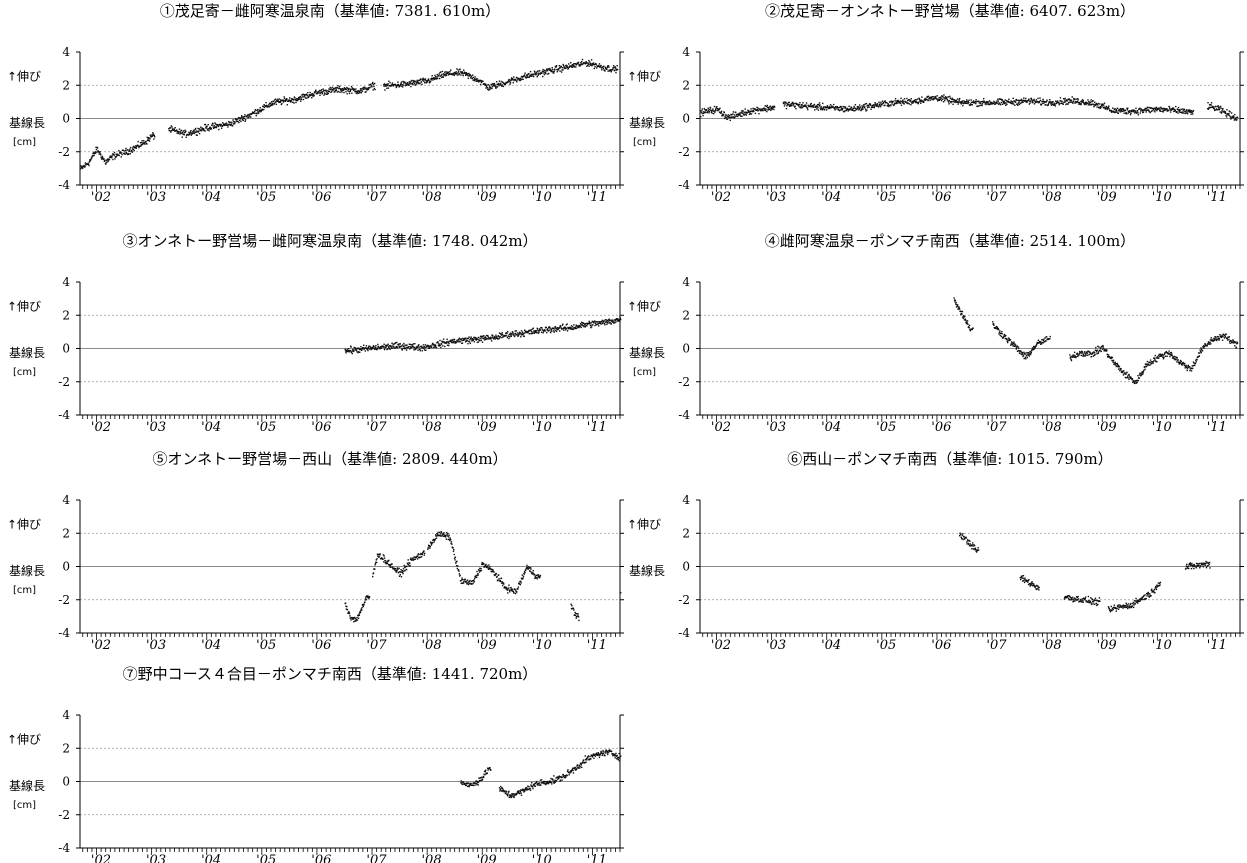 This screenshot has height=863, width=1247. Describe the element at coordinates (156, 427) in the screenshot. I see `x-tick-label: '03` at that location.